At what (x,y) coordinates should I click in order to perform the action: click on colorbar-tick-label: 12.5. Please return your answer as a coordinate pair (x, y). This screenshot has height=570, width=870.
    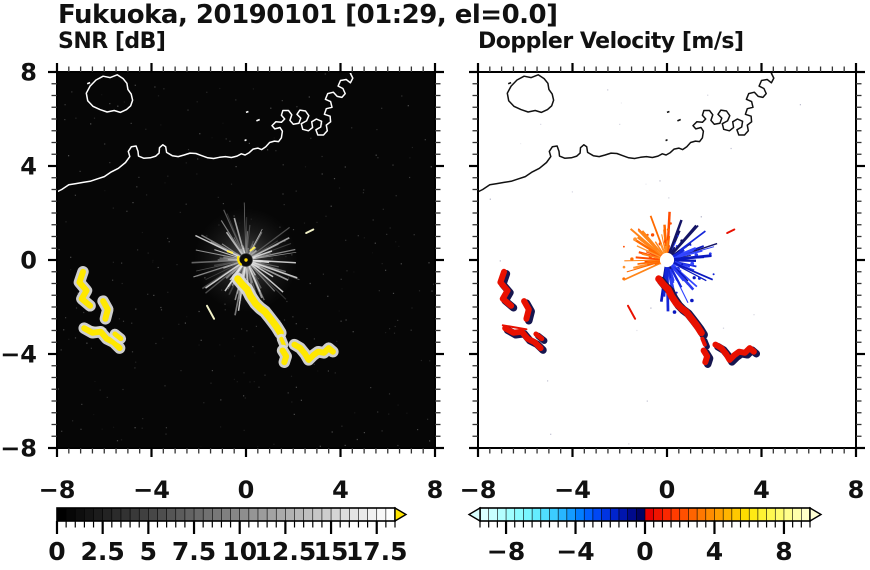
    Looking at the image, I should click on (286, 551).